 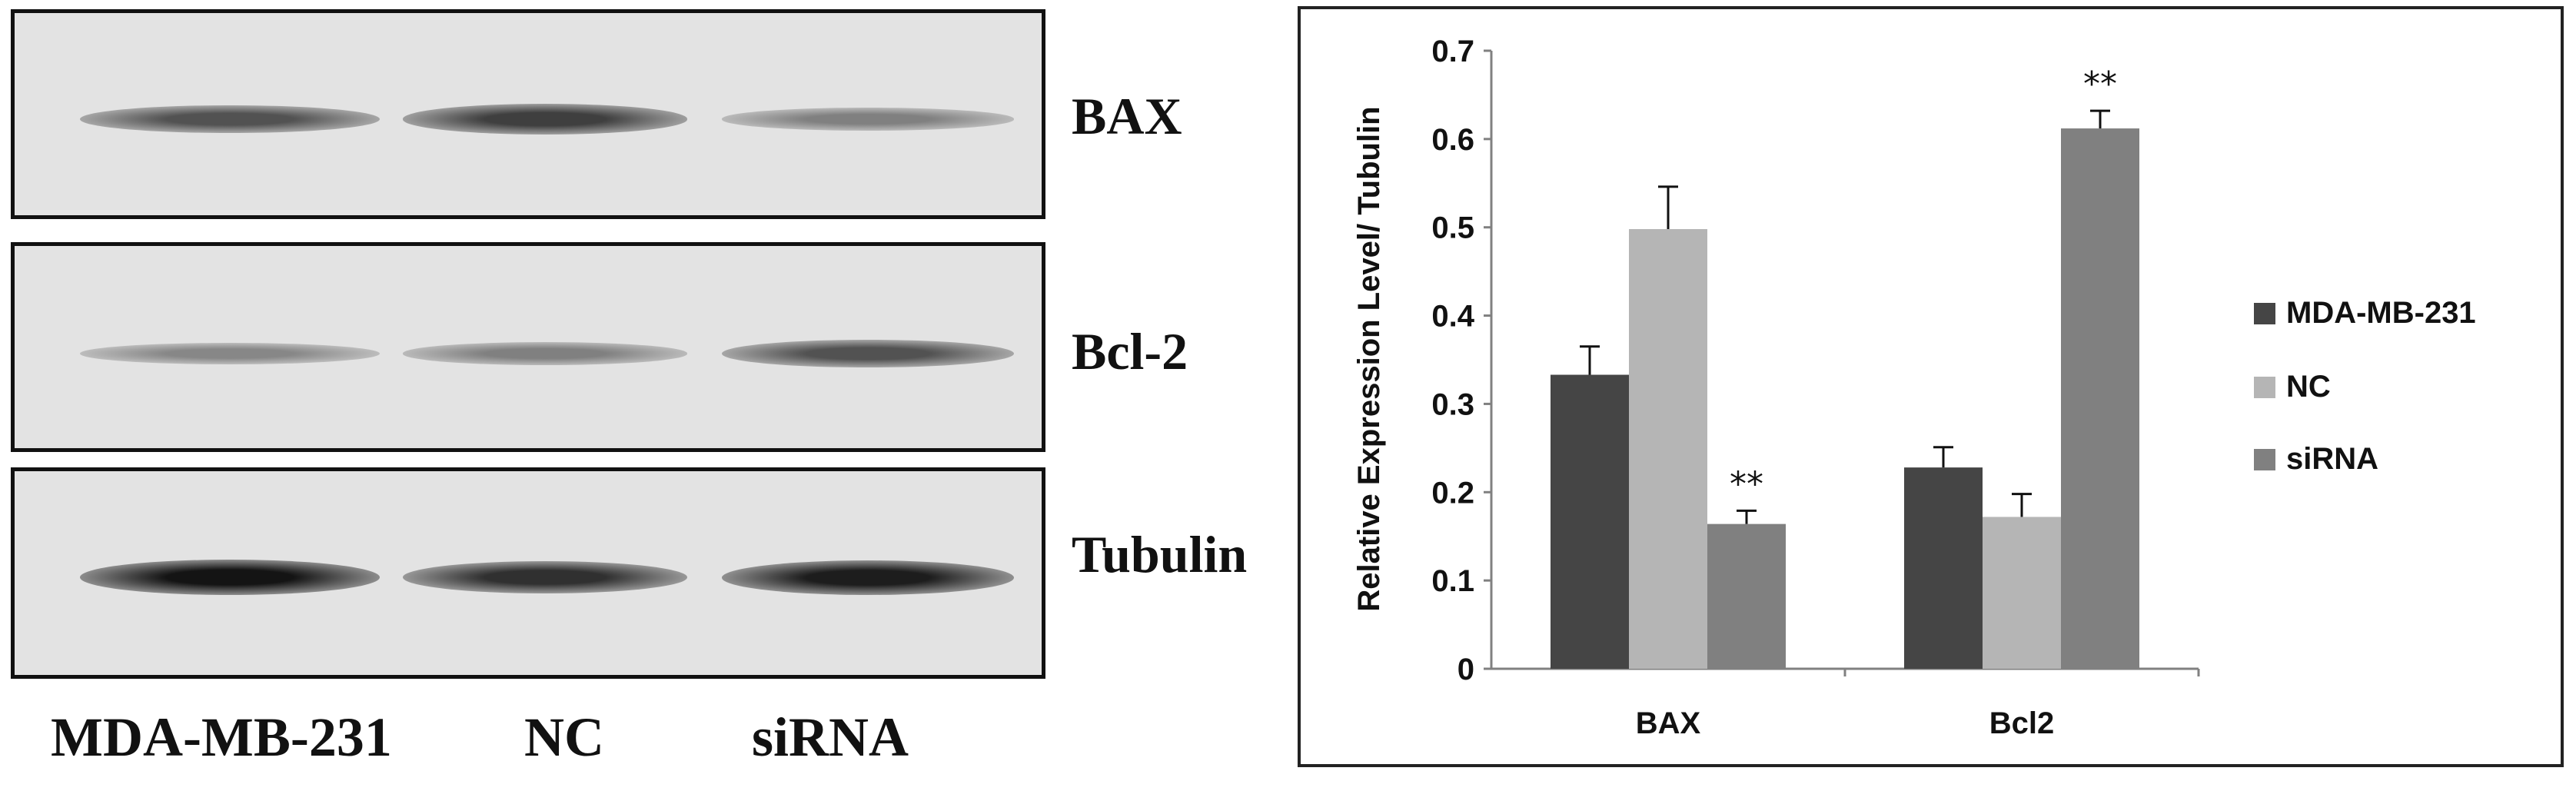 What do you see at coordinates (1130, 351) in the screenshot?
I see `blot-label-bcl2: Bcl-2` at bounding box center [1130, 351].